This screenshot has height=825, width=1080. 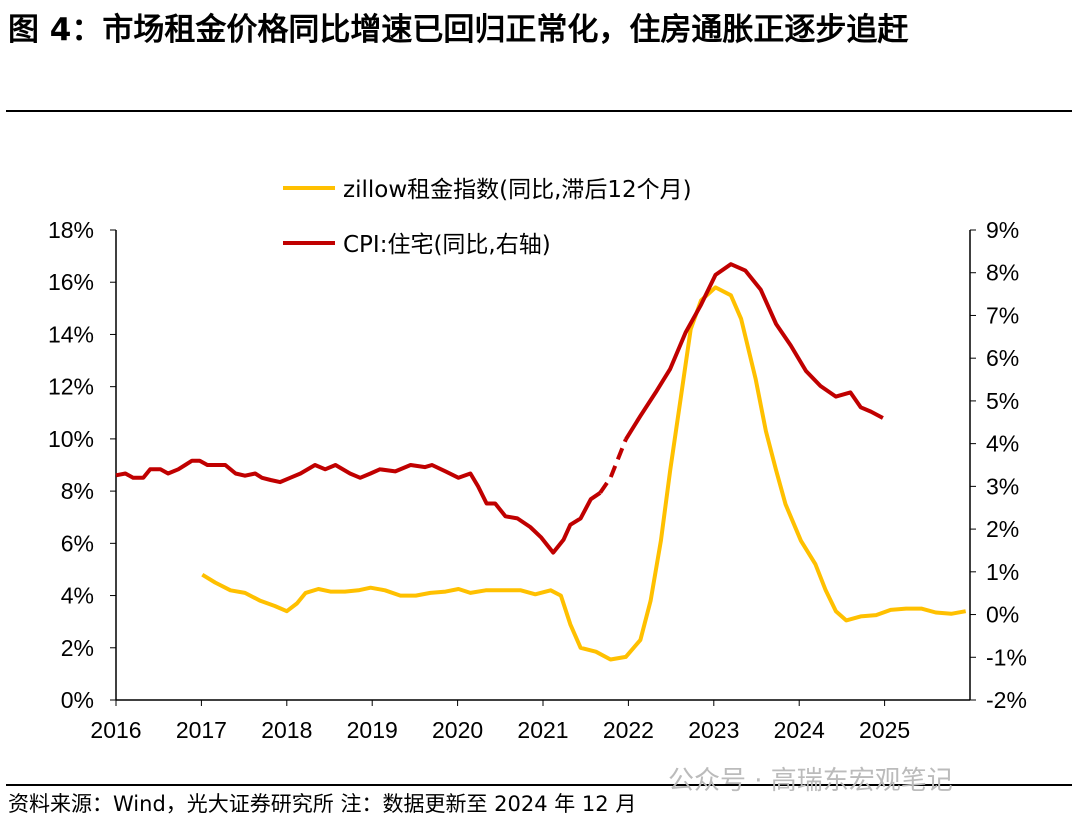 I want to click on figure-title: 图 4：市场租金价格同比增速已回归正常化，住房通胀正逐步追赶, so click(x=458, y=30).